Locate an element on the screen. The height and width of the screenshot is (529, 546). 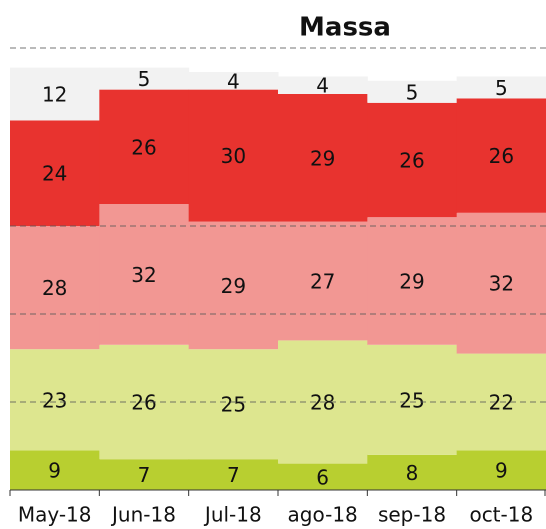
data-label: 30 is located at coordinates (233, 156).